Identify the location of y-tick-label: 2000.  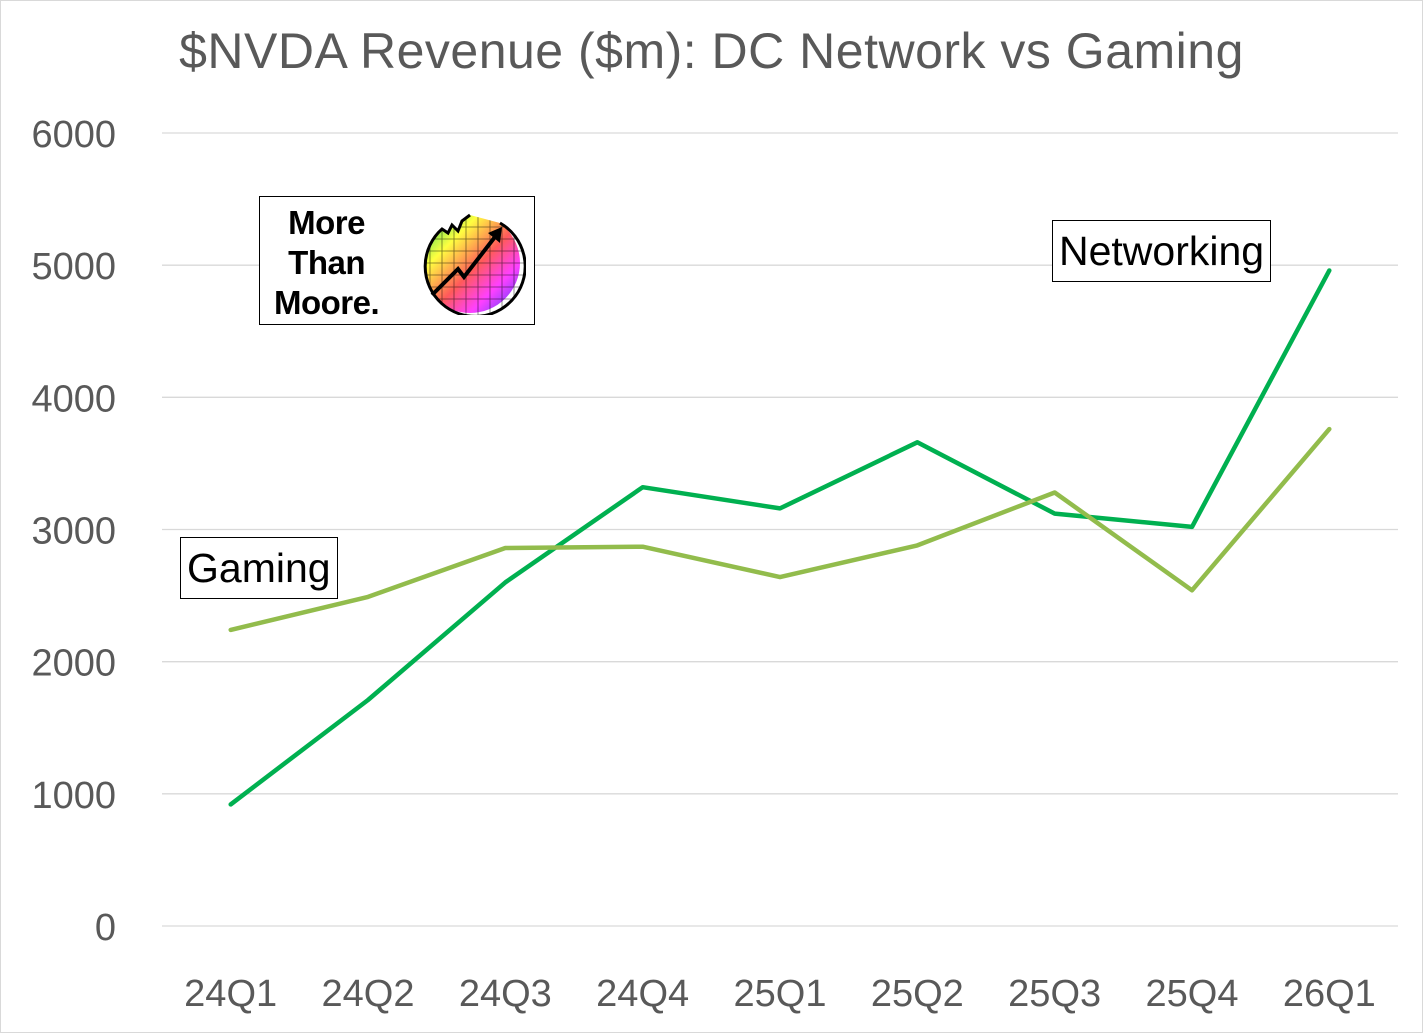
(73, 664).